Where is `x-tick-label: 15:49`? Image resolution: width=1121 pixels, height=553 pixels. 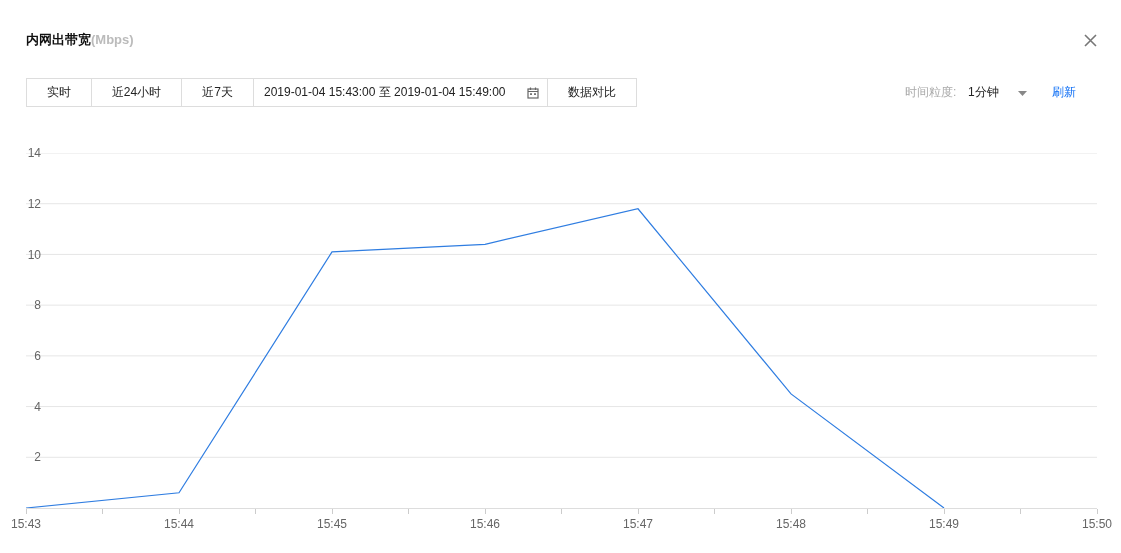
x-tick-label: 15:49 is located at coordinates (944, 524).